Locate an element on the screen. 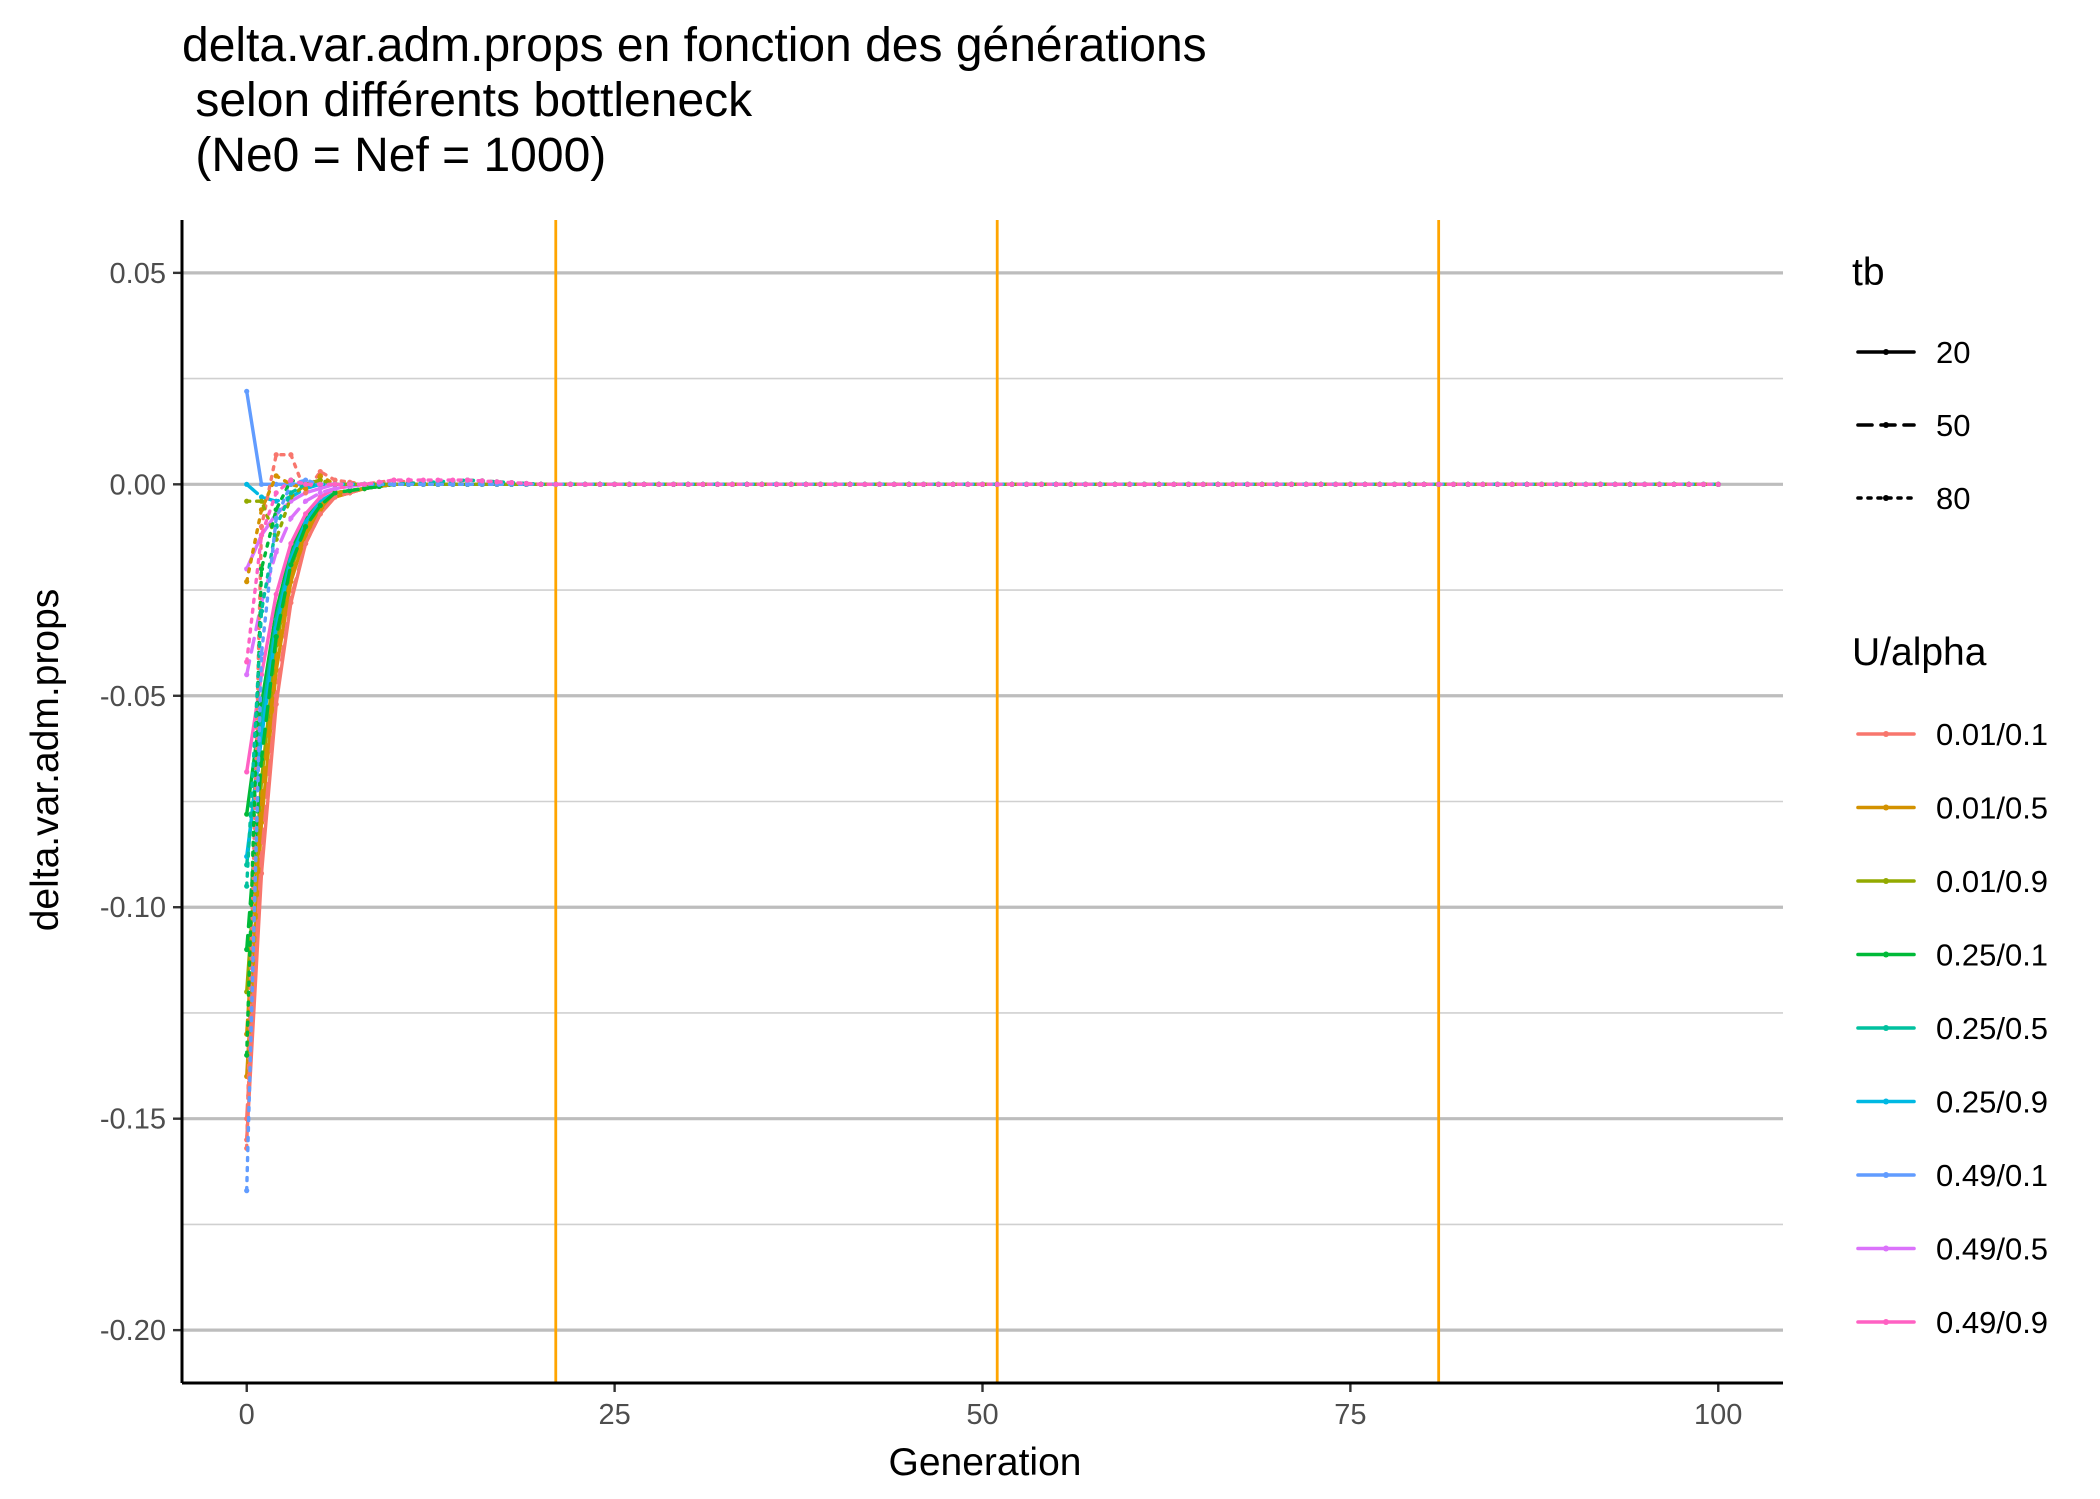 Image resolution: width=2100 pixels, height=1499 pixels. x-tick-label: 25 is located at coordinates (614, 1415).